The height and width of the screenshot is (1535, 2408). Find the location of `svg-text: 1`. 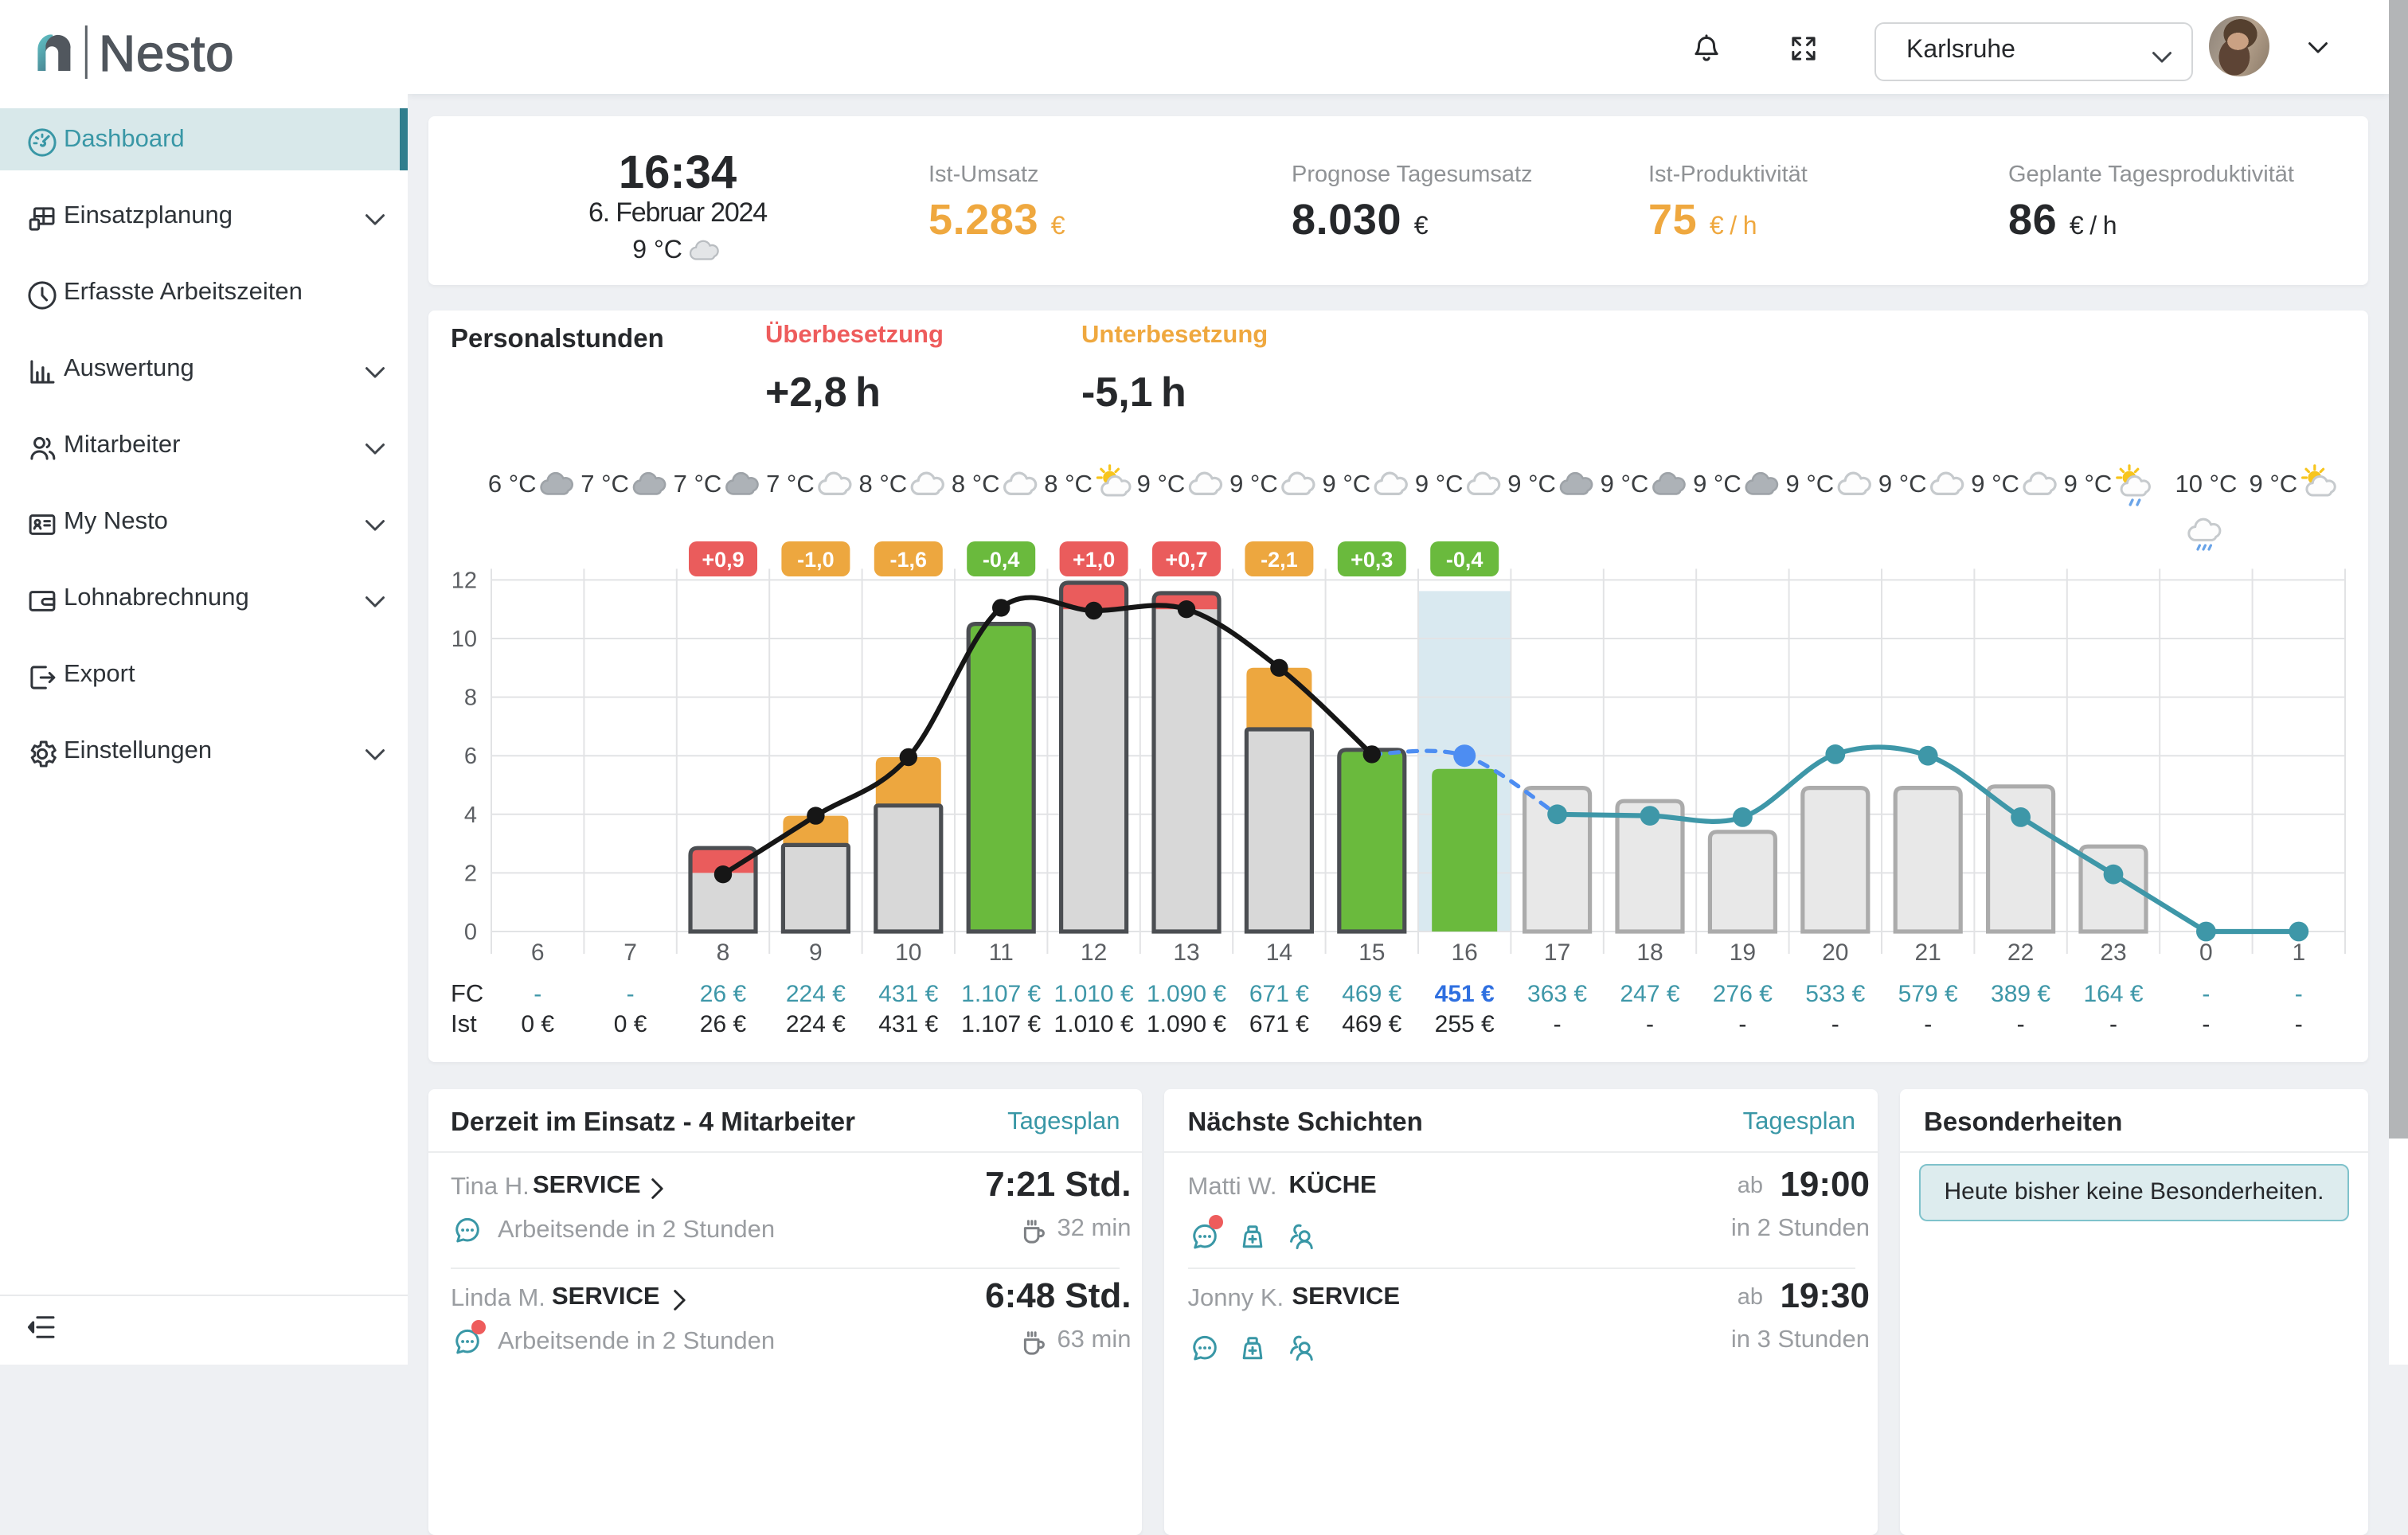

svg-text: 1 is located at coordinates (2297, 952).